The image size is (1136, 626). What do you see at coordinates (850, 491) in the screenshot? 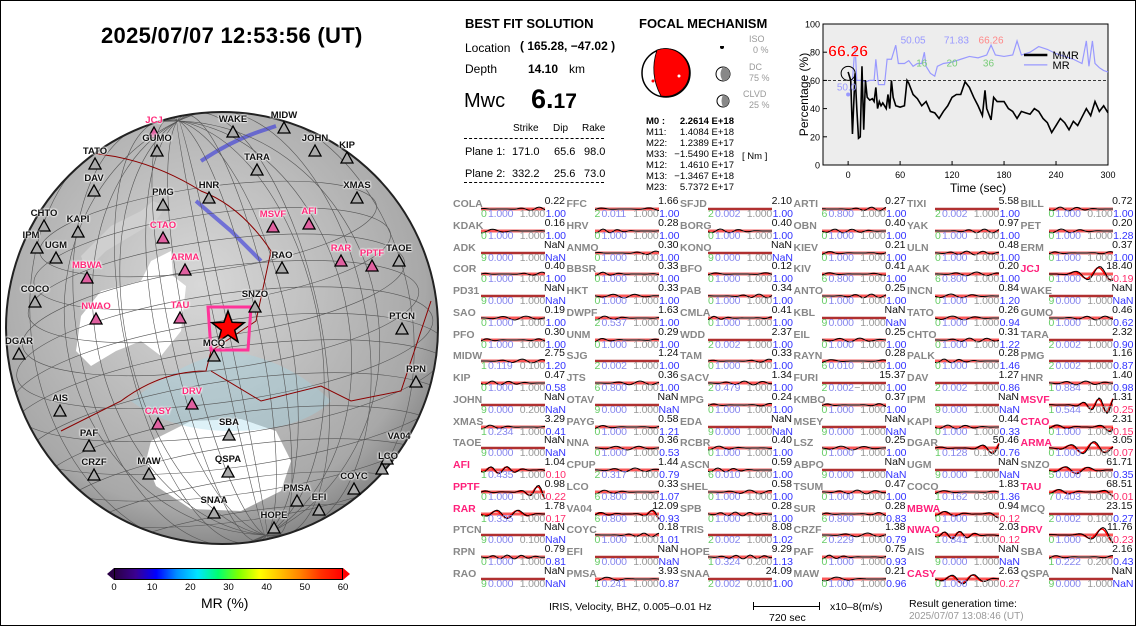
I see `station-cell: TSUM 0.47 0 1.000 1.000 1.00` at bounding box center [850, 491].